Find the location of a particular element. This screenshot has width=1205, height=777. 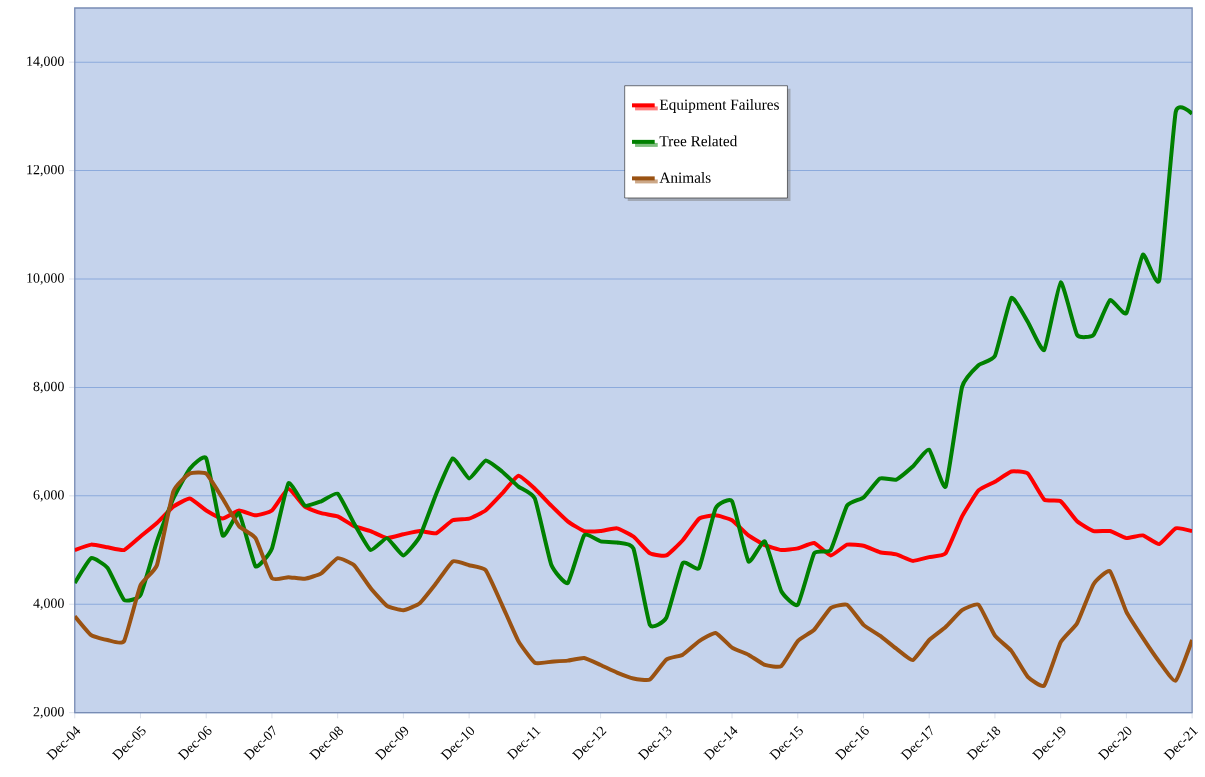

y-tick-label: 10,000 is located at coordinates (45, 279).